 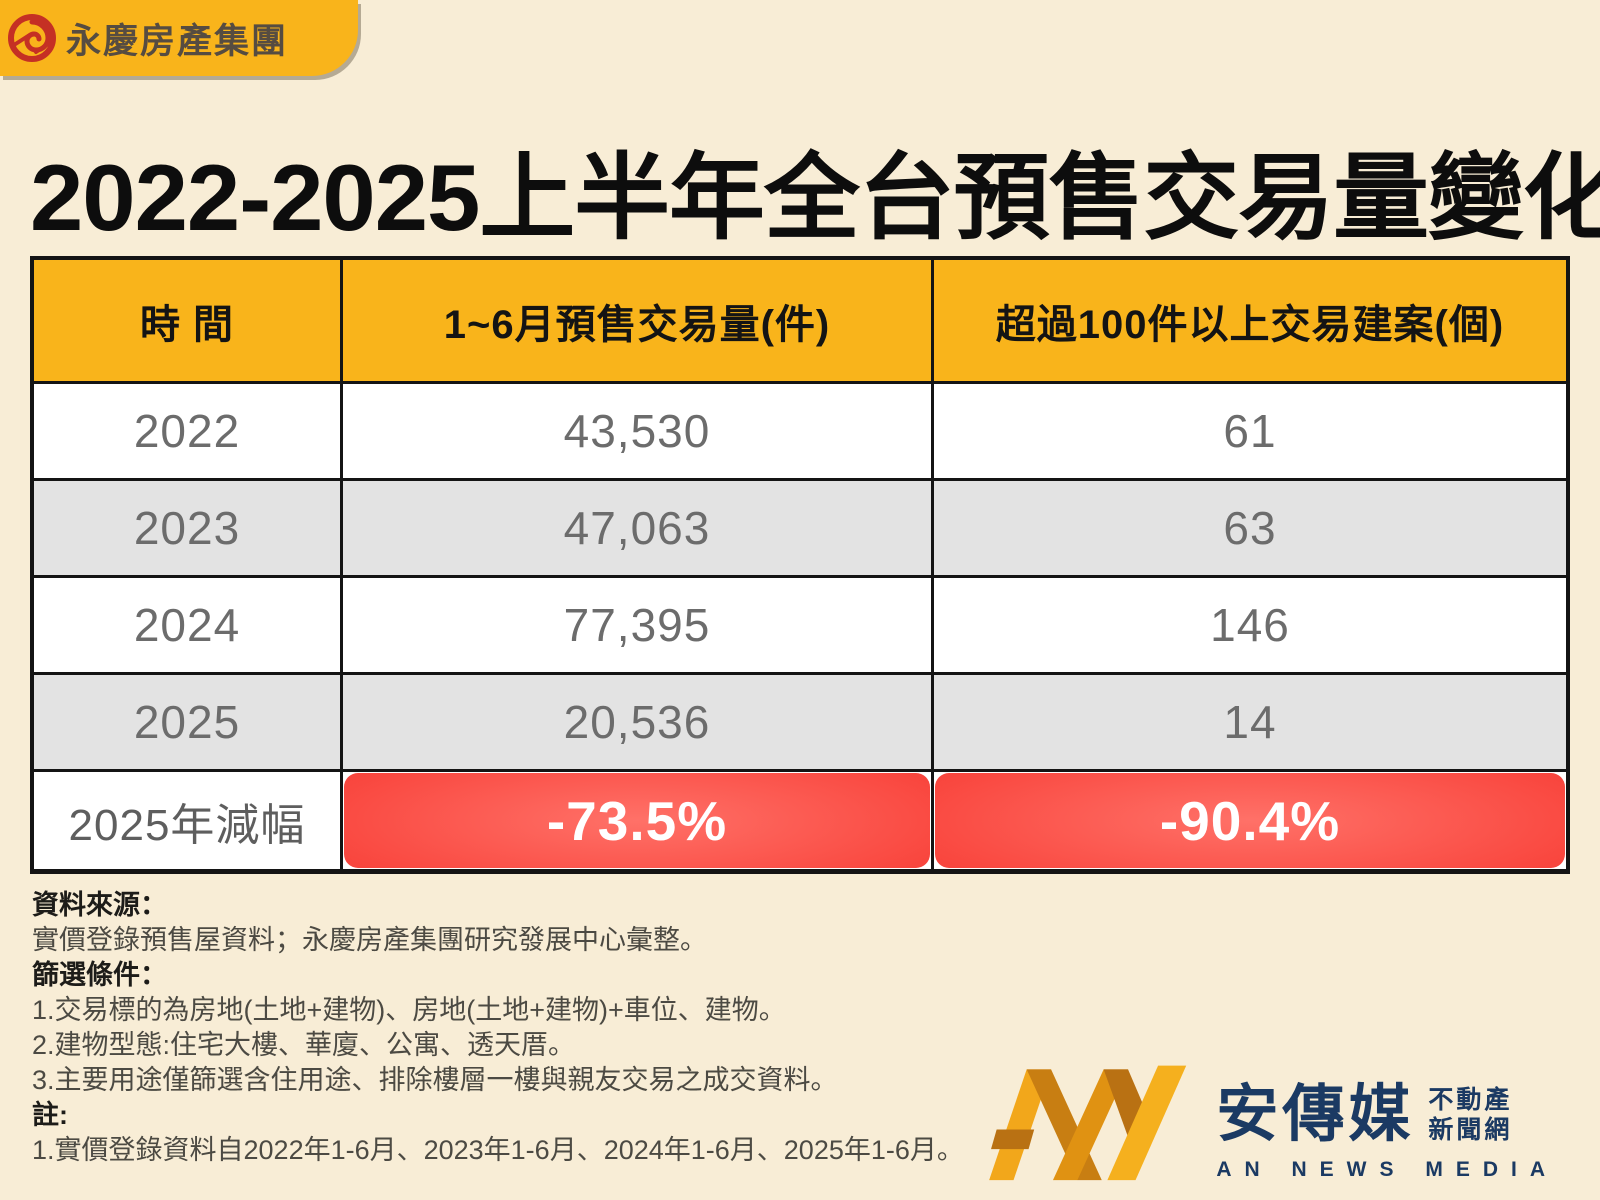 I want to click on table-row-2025-volume: 20,536, so click(x=637, y=722).